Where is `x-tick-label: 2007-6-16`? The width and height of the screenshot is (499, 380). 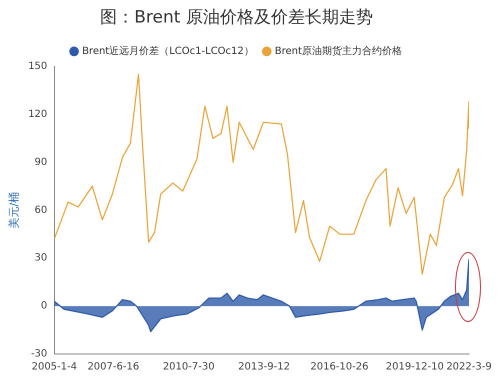
x-tick-label: 2007-6-16 is located at coordinates (113, 367).